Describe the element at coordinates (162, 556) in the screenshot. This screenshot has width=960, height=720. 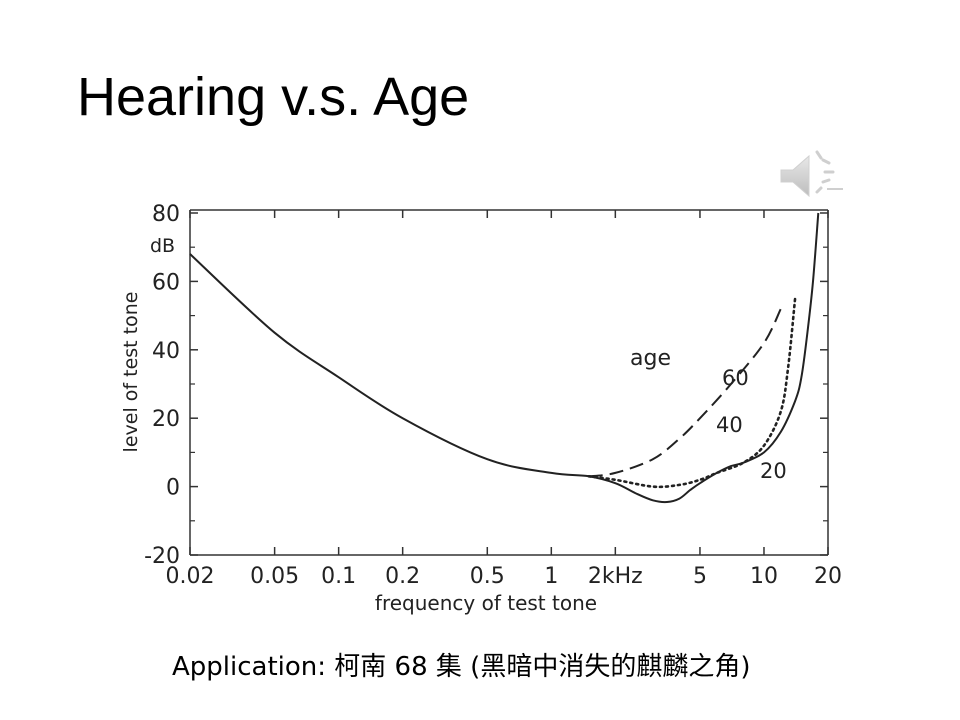
I see `y-tick-label: -20` at that location.